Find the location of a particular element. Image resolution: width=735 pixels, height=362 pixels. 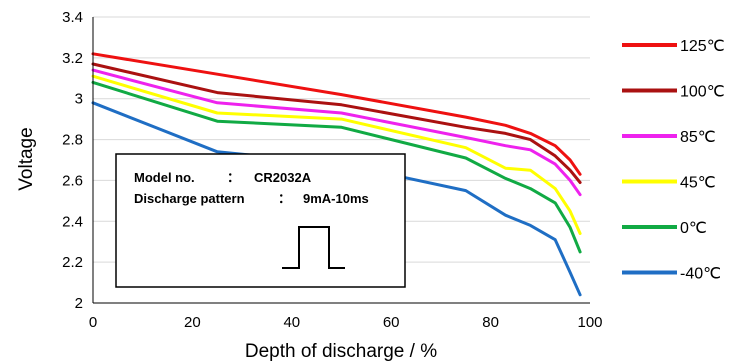

annotation-pattern-label: Discharge pattern is located at coordinates (189, 198).